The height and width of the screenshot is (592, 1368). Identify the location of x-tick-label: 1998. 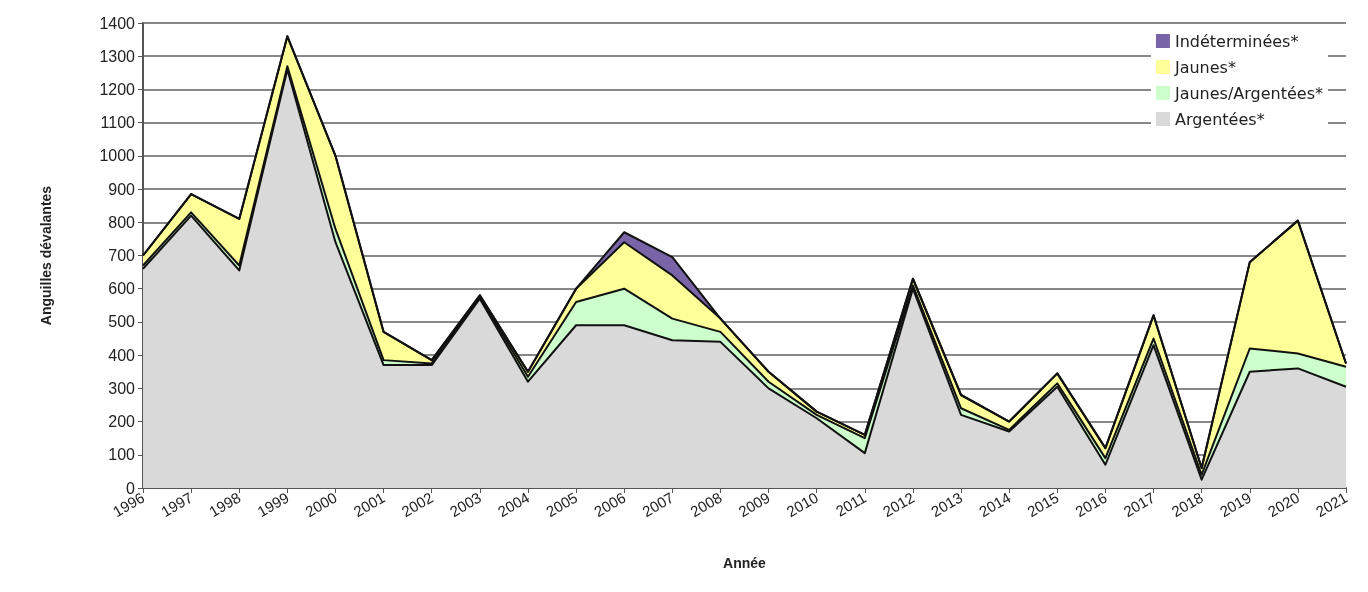
(225, 504).